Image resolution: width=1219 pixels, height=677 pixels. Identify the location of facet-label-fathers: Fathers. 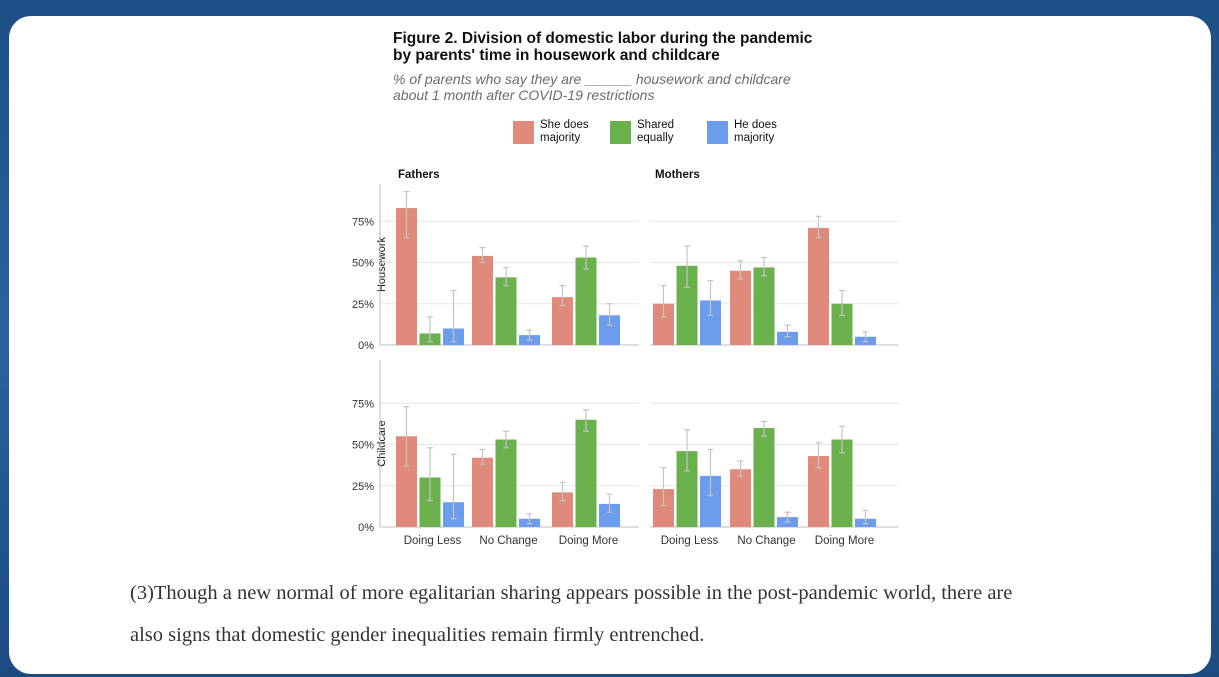
(419, 175).